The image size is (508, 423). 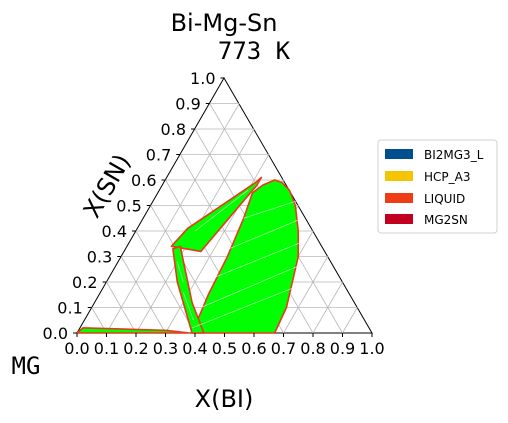 What do you see at coordinates (128, 206) in the screenshot?
I see `y-tick-label: 0.5` at bounding box center [128, 206].